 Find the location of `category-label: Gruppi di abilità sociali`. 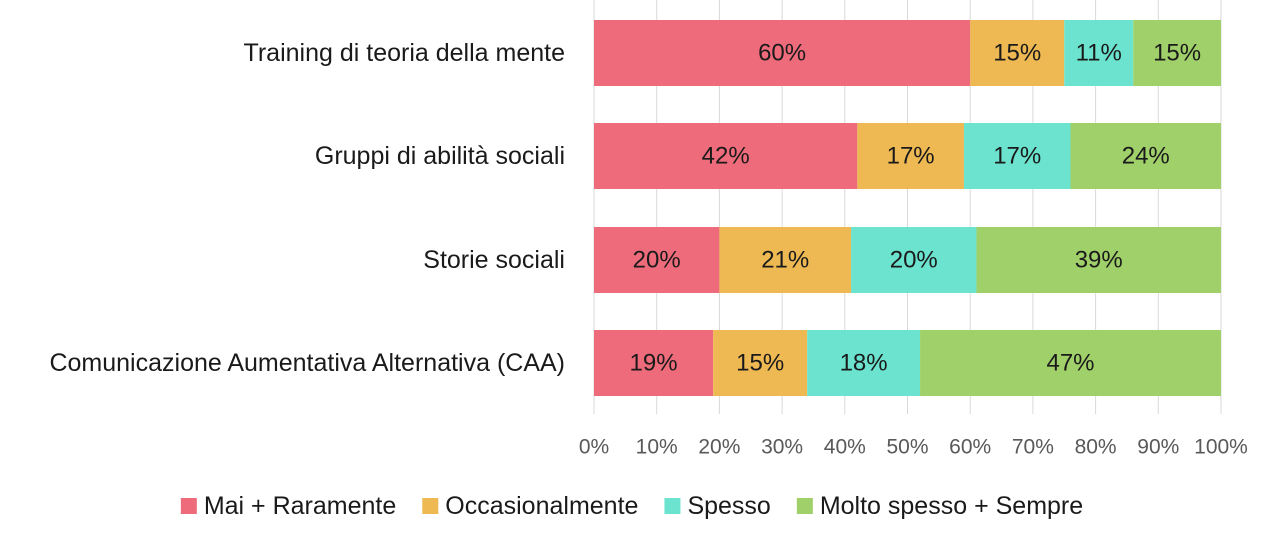

category-label: Gruppi di abilità sociali is located at coordinates (440, 156).